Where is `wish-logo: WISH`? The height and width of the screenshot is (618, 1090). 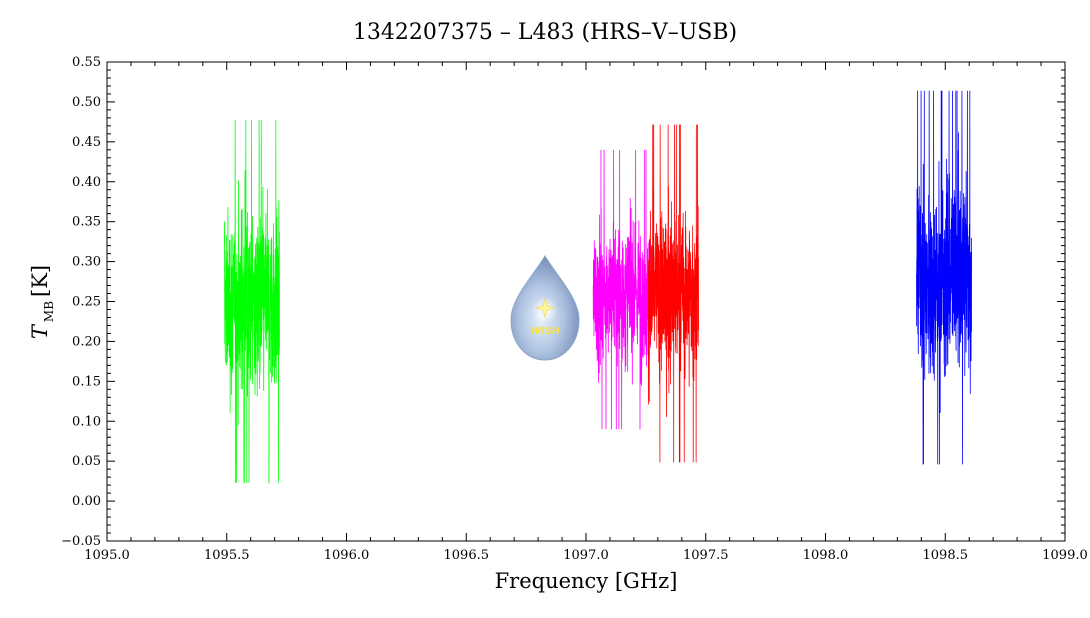
wish-logo: WISH is located at coordinates (545, 308).